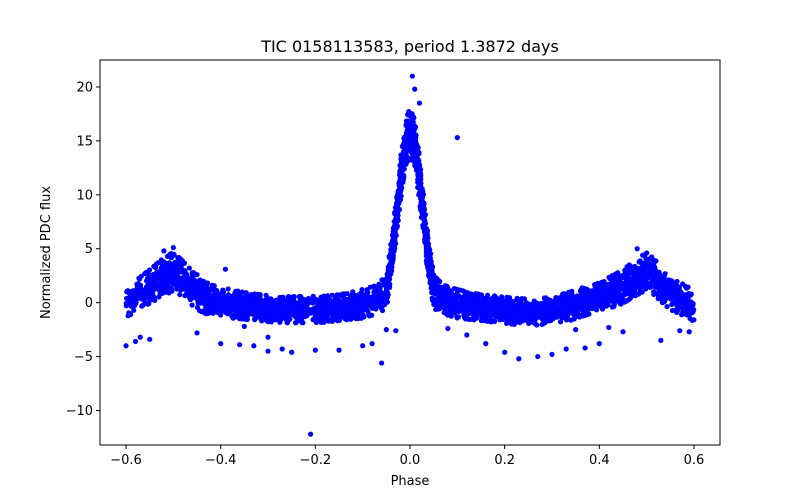 This screenshot has width=800, height=500. What do you see at coordinates (599, 460) in the screenshot?
I see `x-tick-label: 0.4` at bounding box center [599, 460].